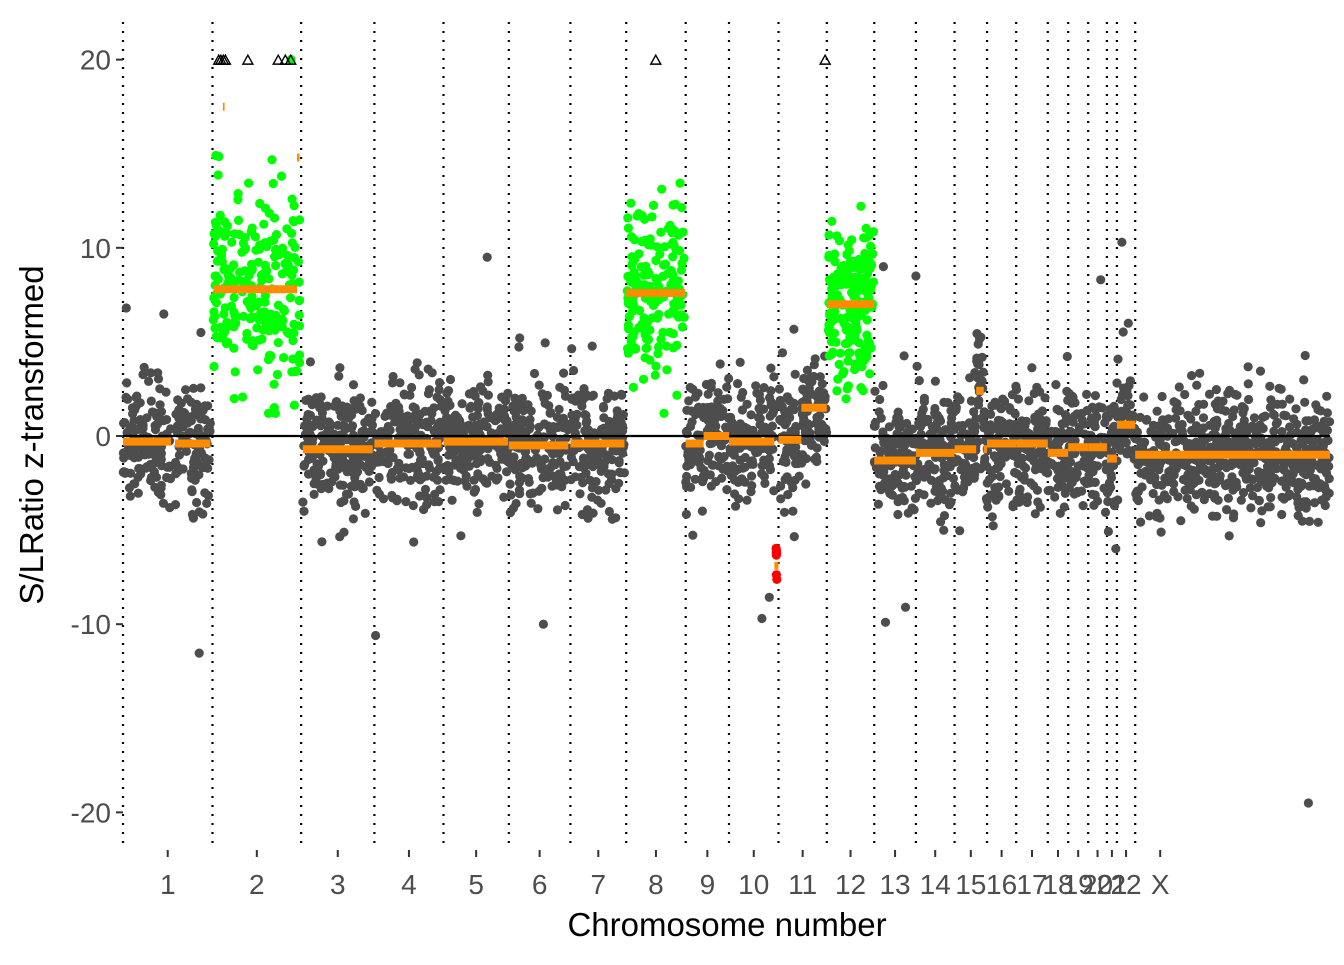 The height and width of the screenshot is (965, 1344). Describe the element at coordinates (1001, 884) in the screenshot. I see `x-tick-label: 16` at that location.